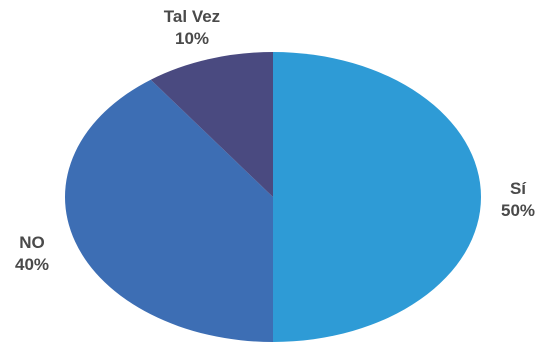 The height and width of the screenshot is (342, 545). Describe the element at coordinates (32, 242) in the screenshot. I see `slice-label-no: NO` at that location.